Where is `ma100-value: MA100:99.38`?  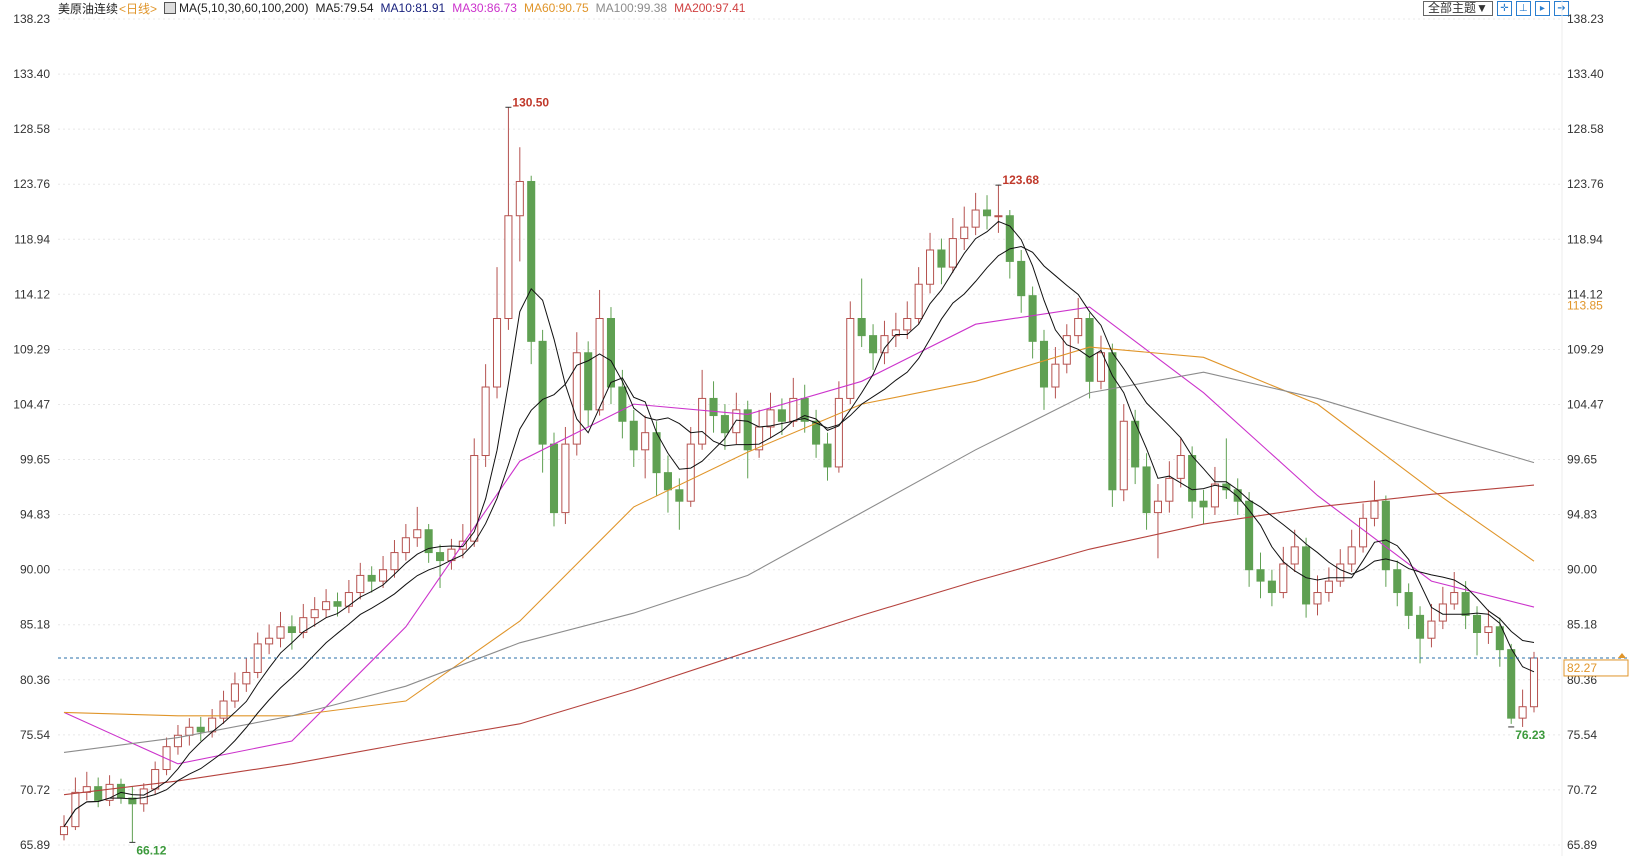
ma100-value: MA100:99.38 is located at coordinates (631, 8).